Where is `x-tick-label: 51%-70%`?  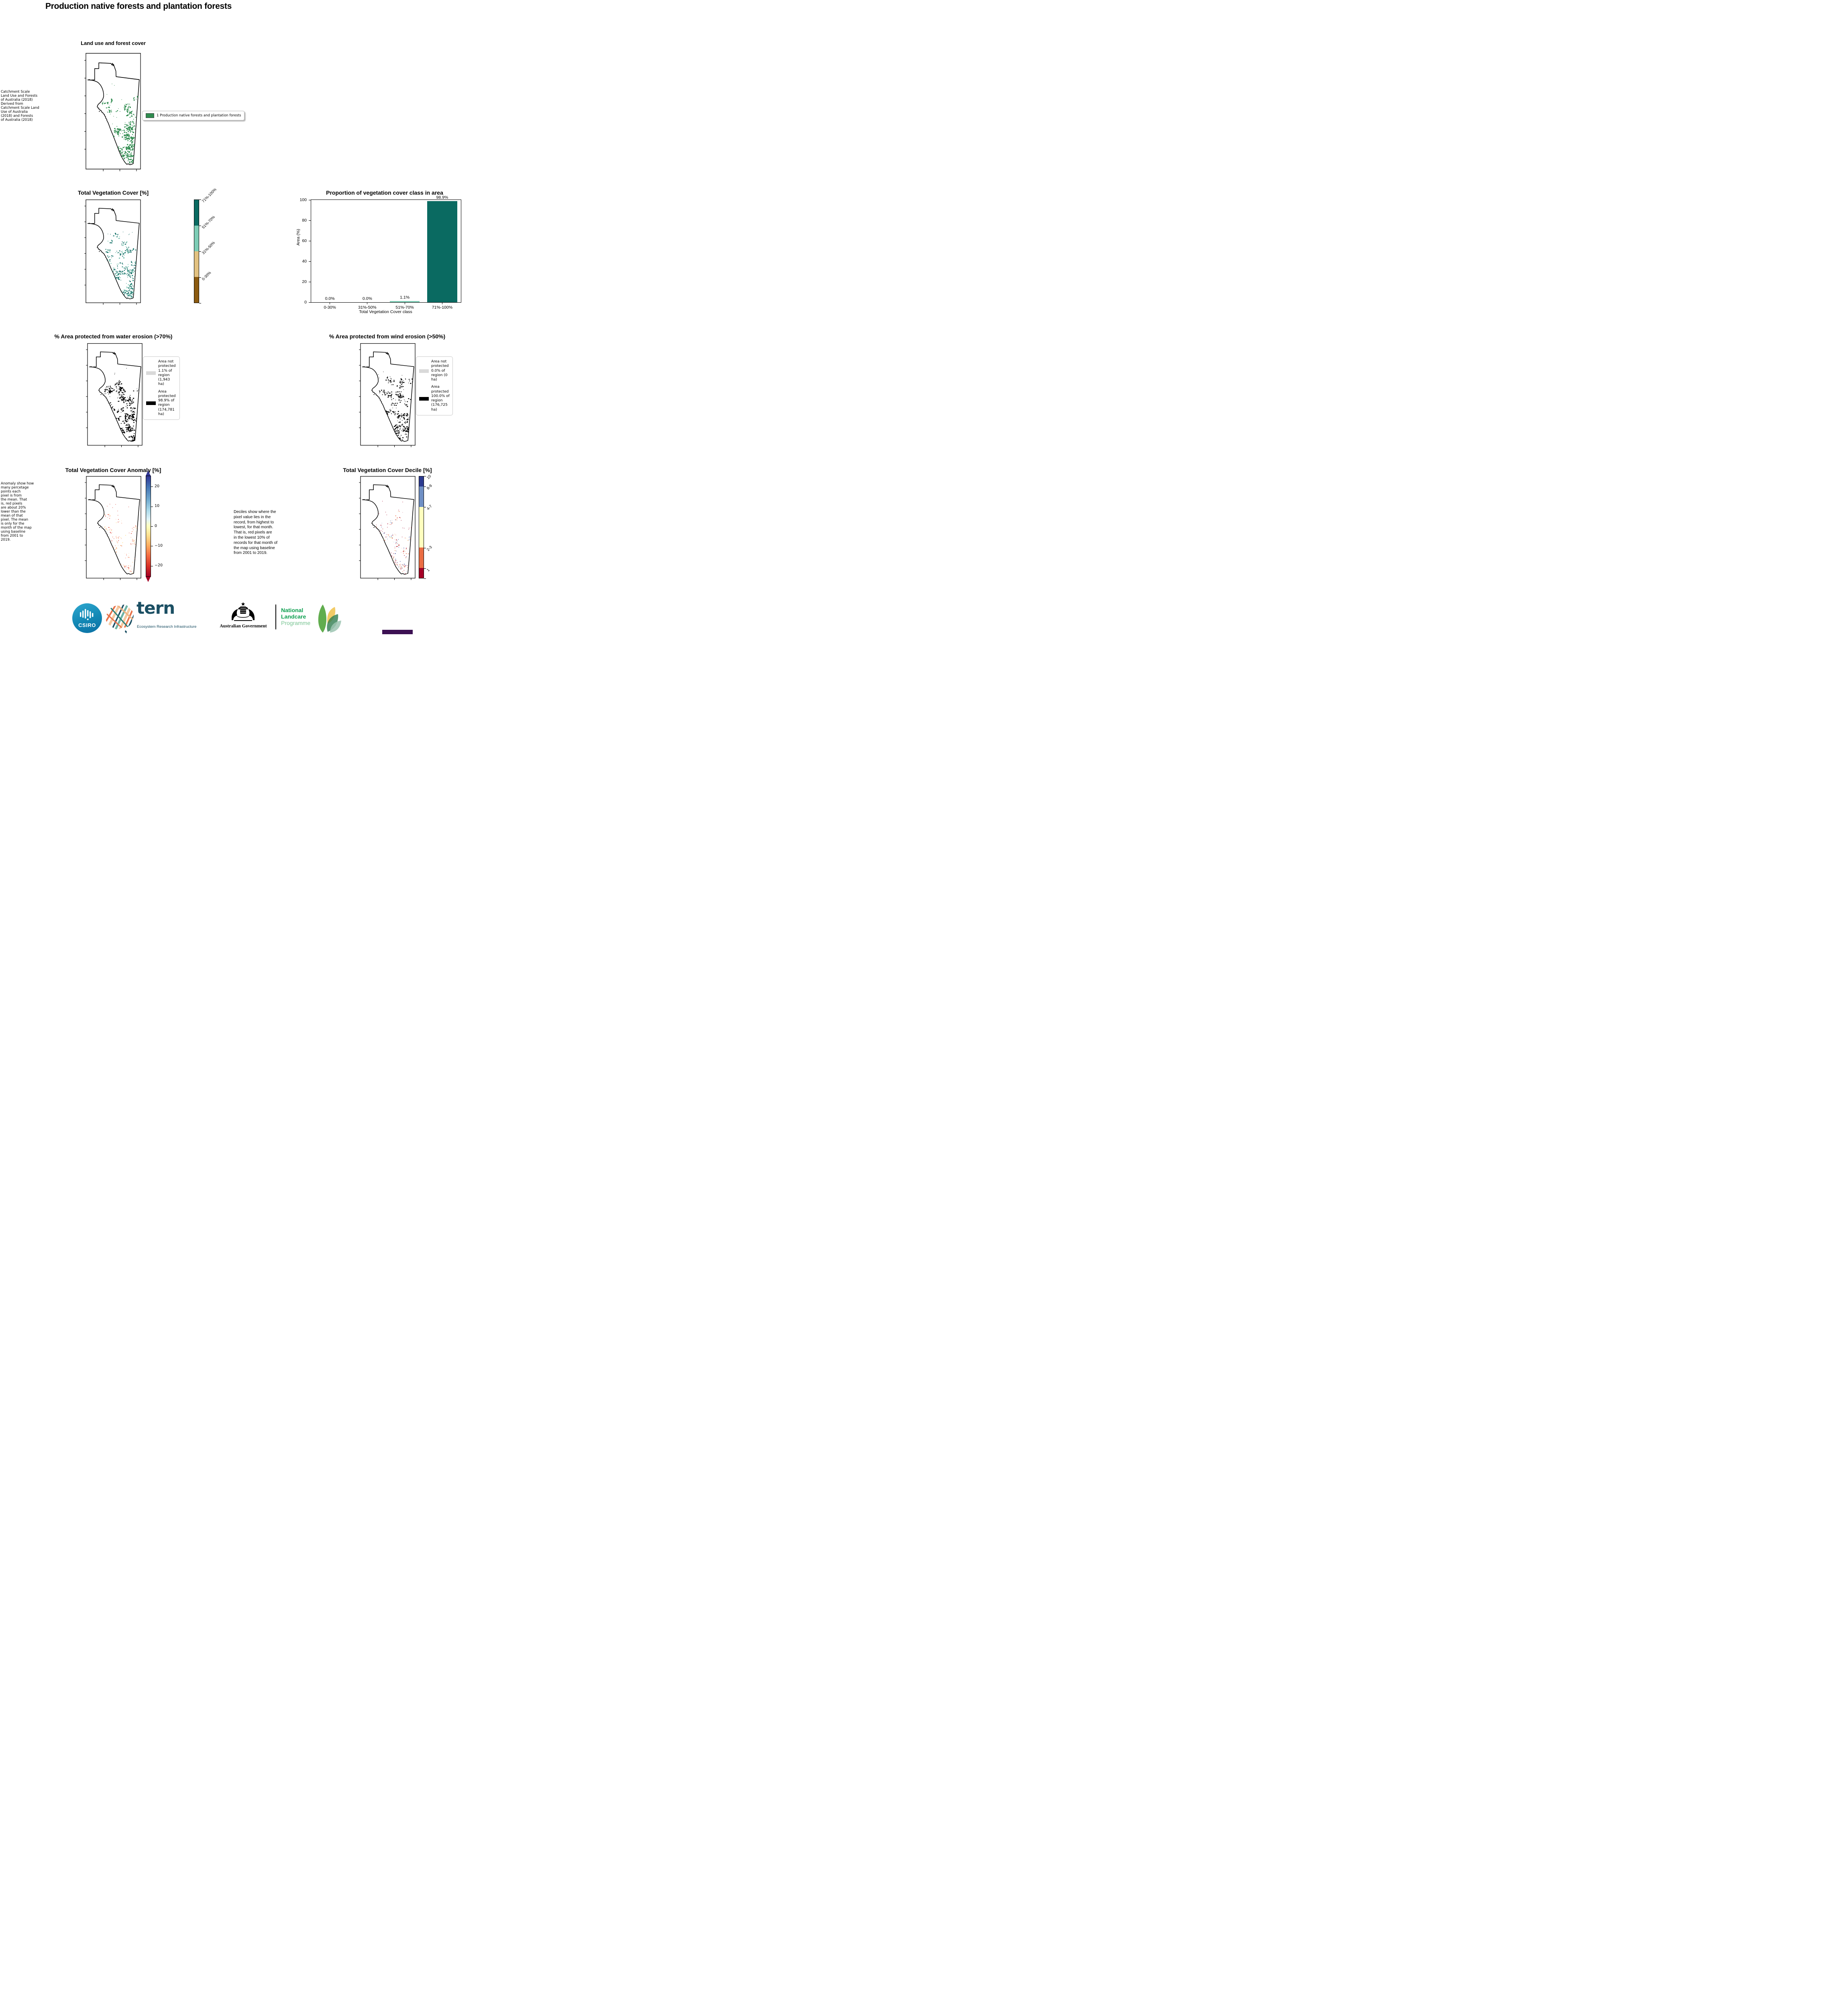 x-tick-label: 51%-70% is located at coordinates (404, 307).